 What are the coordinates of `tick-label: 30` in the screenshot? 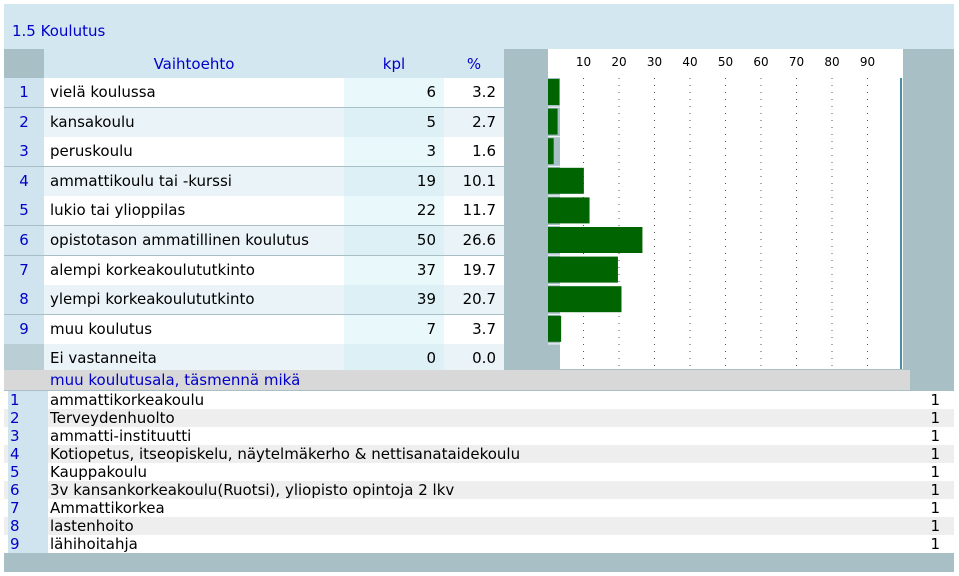 It's located at (654, 62).